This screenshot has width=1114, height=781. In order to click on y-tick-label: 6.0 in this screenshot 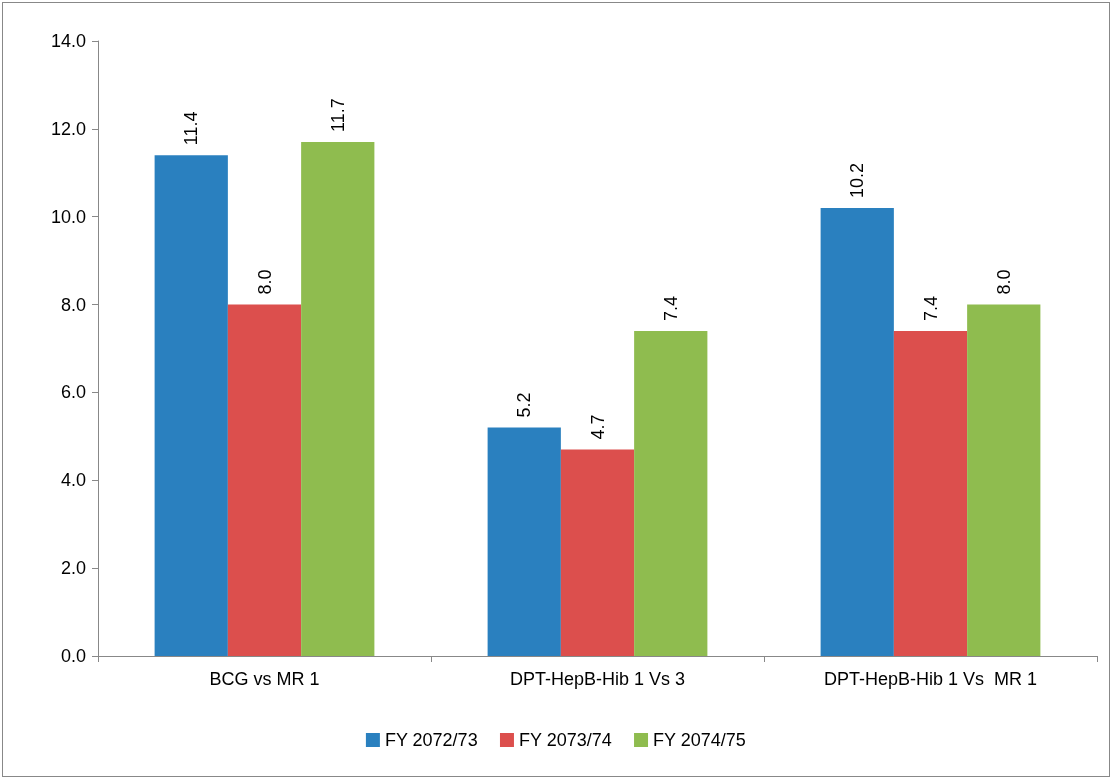, I will do `click(73, 392)`.